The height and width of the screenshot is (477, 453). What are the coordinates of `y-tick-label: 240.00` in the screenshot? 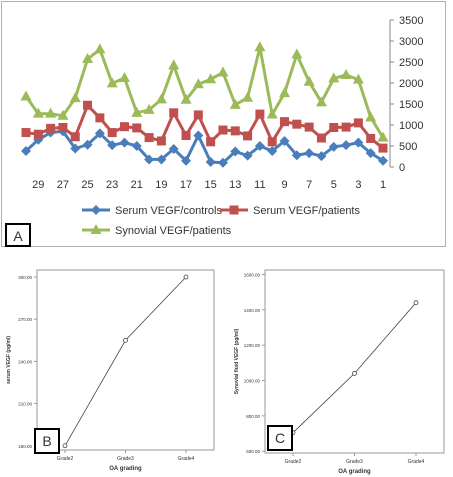 It's located at (25, 361).